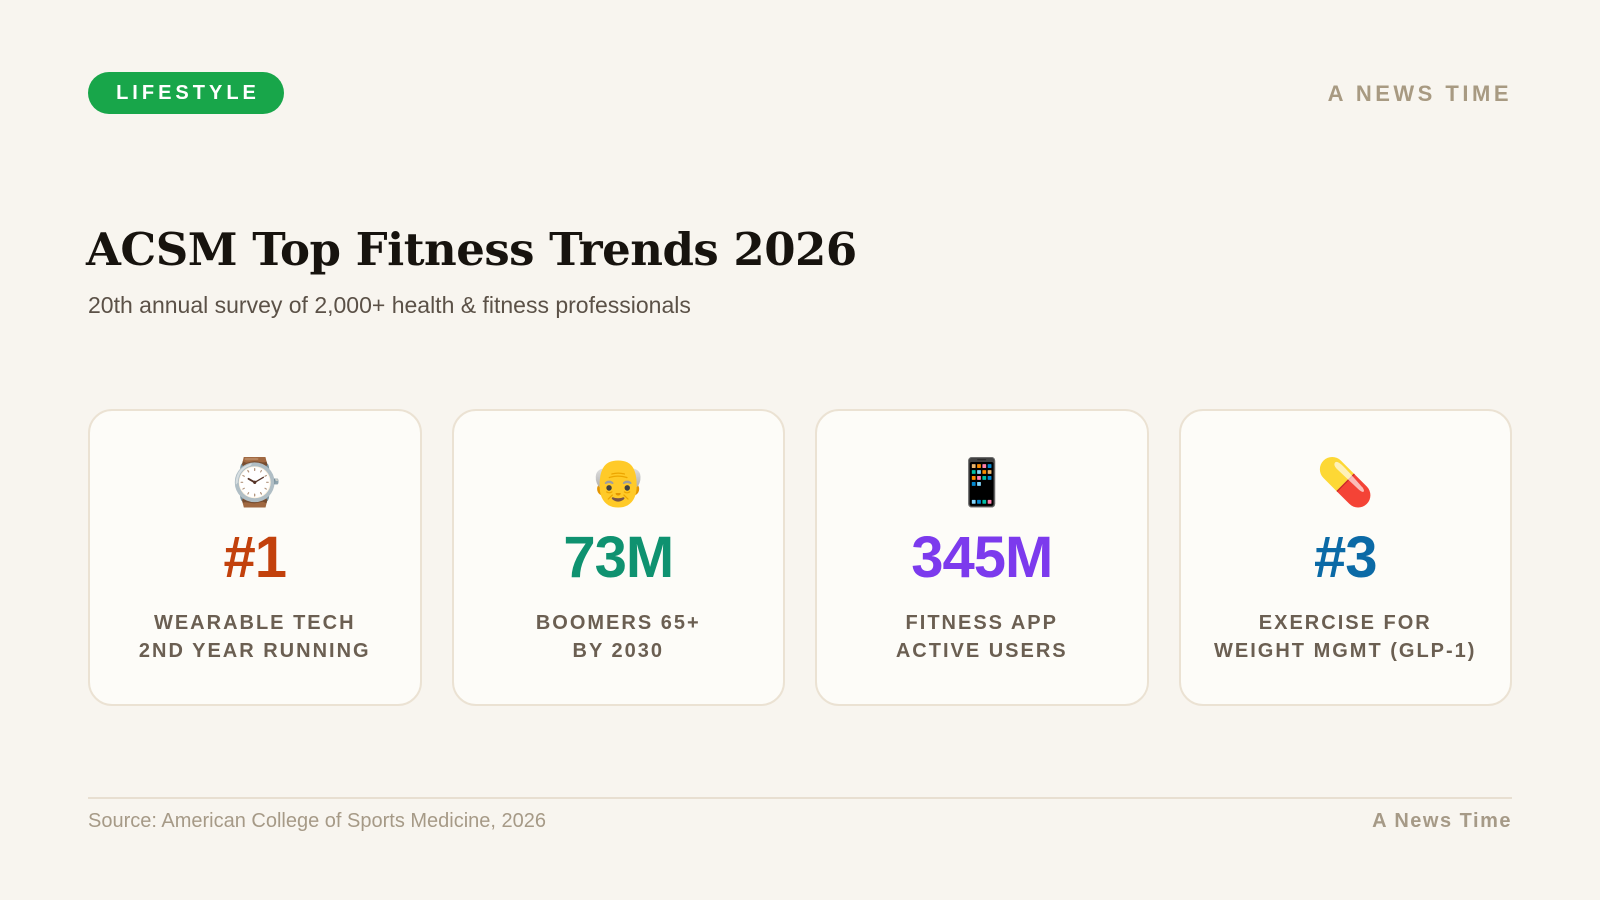 The width and height of the screenshot is (1600, 900). I want to click on stat-value: 345M, so click(982, 557).